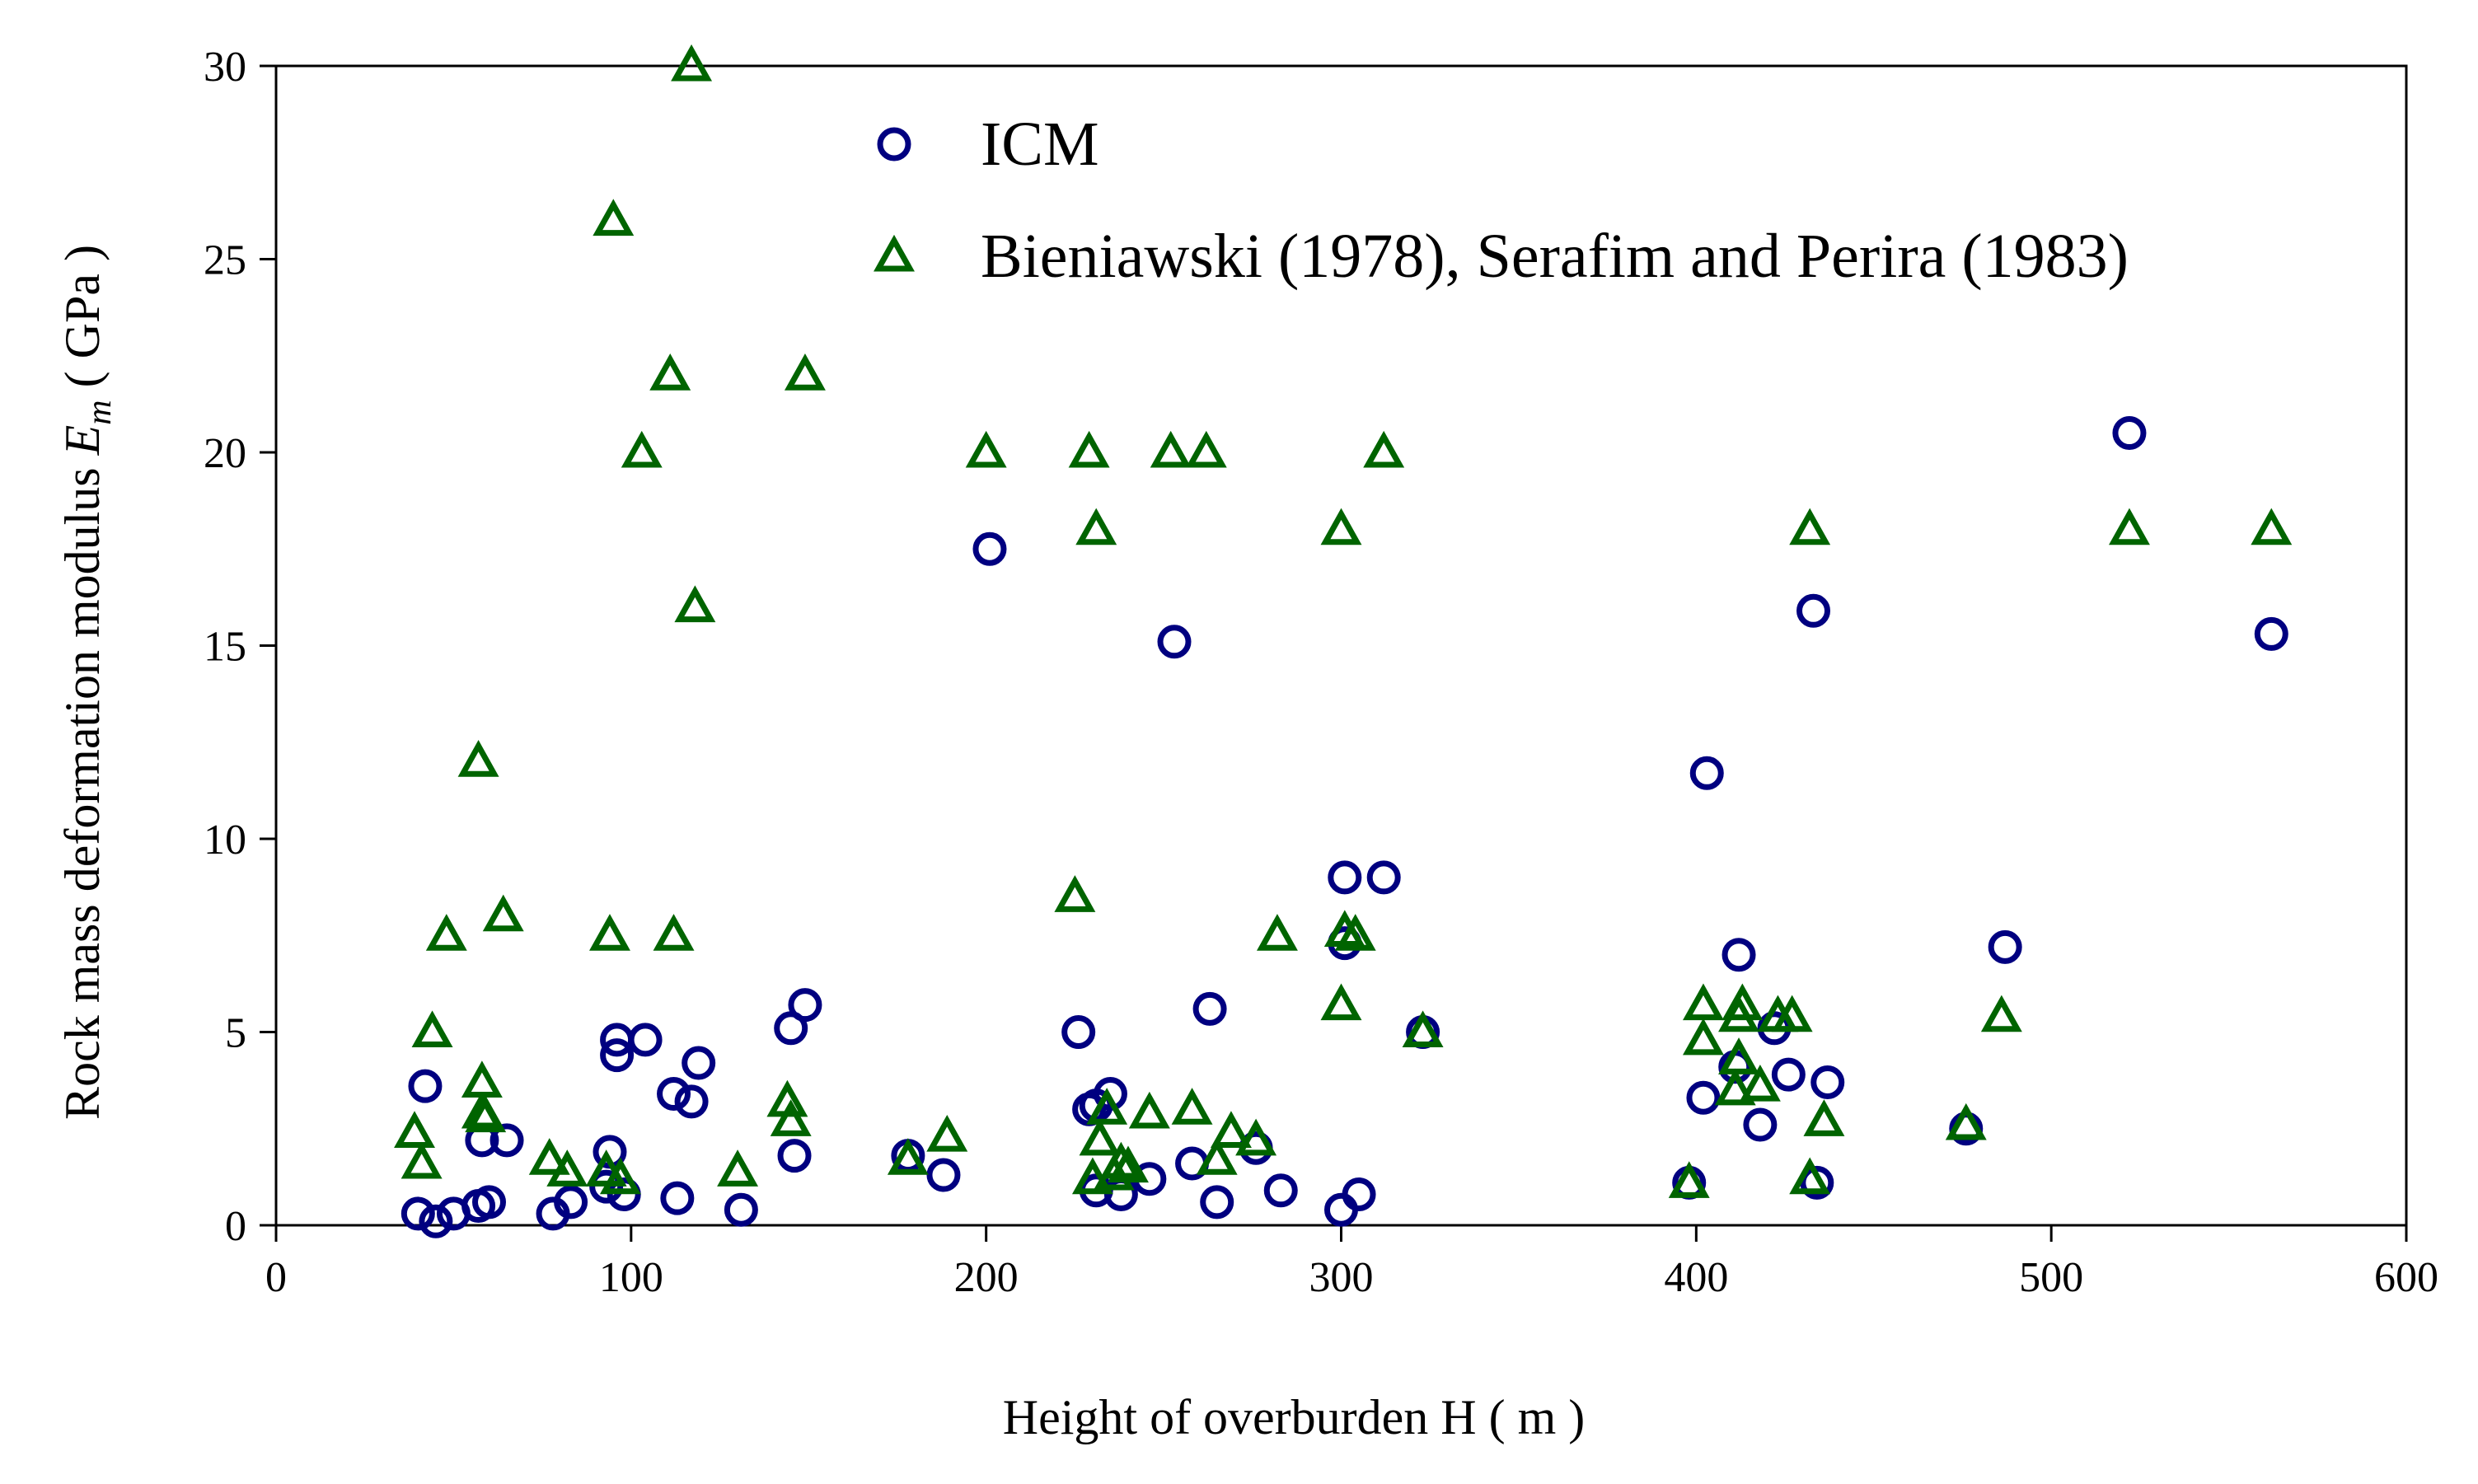 This screenshot has width=2478, height=1484. What do you see at coordinates (235, 1034) in the screenshot?
I see `y-tick-label: 5` at bounding box center [235, 1034].